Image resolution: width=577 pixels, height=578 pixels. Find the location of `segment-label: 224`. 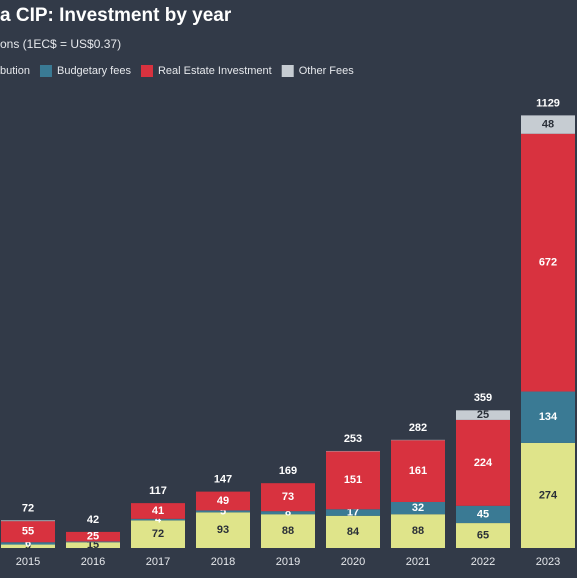

segment-label: 224 is located at coordinates (483, 463).